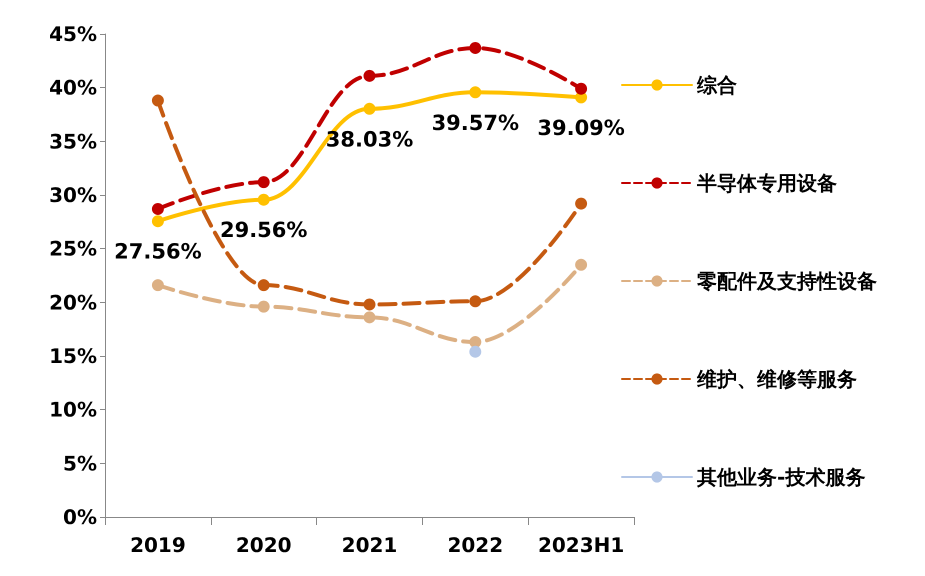  What do you see at coordinates (80, 463) in the screenshot?
I see `y-tick-label: 5%` at bounding box center [80, 463].